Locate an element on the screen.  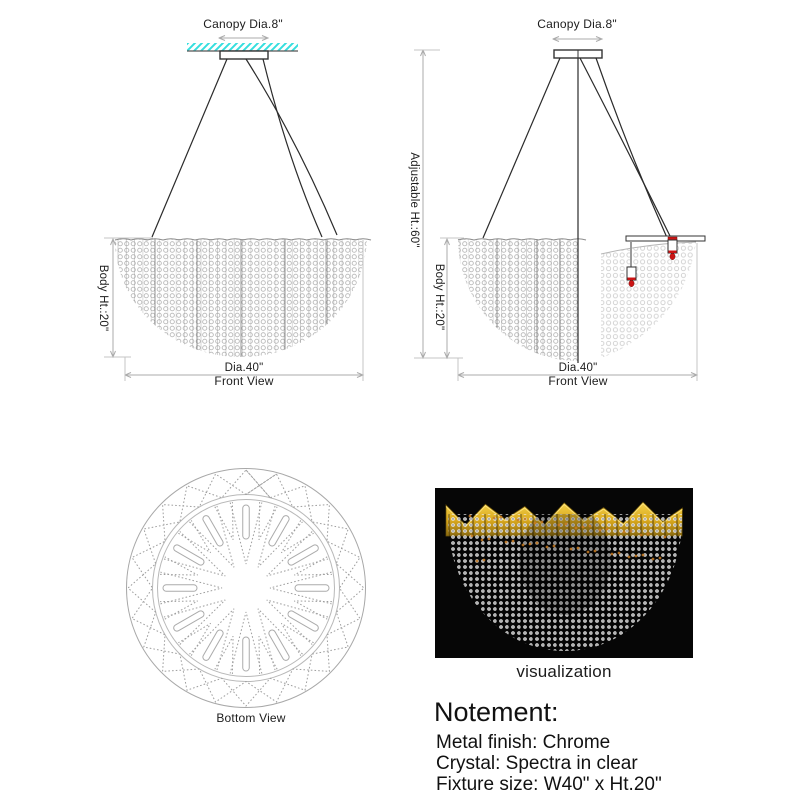
note-crystal: Crystal: Spectra in clear is located at coordinates (537, 763).